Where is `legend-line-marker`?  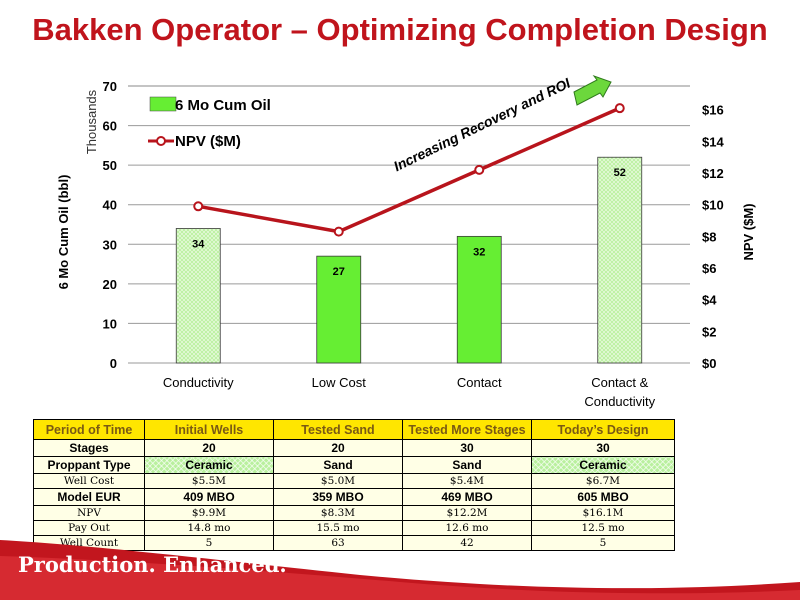 legend-line-marker is located at coordinates (161, 141).